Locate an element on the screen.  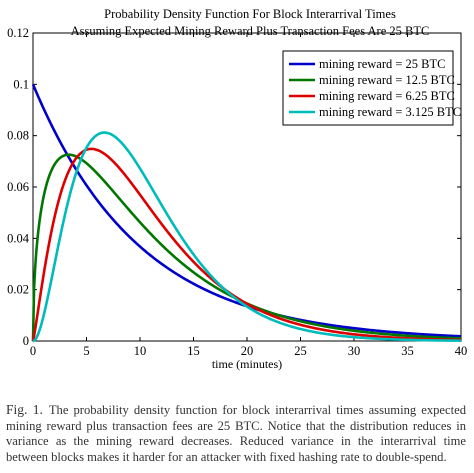
x-tick-label: 5 is located at coordinates (86, 351).